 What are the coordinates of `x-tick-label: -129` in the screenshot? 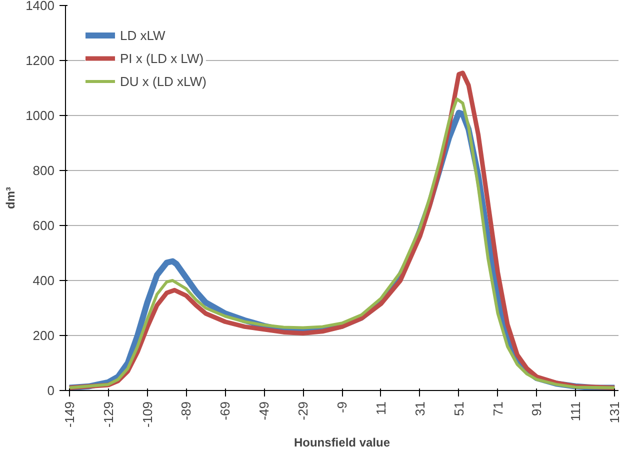 It's located at (108, 414).